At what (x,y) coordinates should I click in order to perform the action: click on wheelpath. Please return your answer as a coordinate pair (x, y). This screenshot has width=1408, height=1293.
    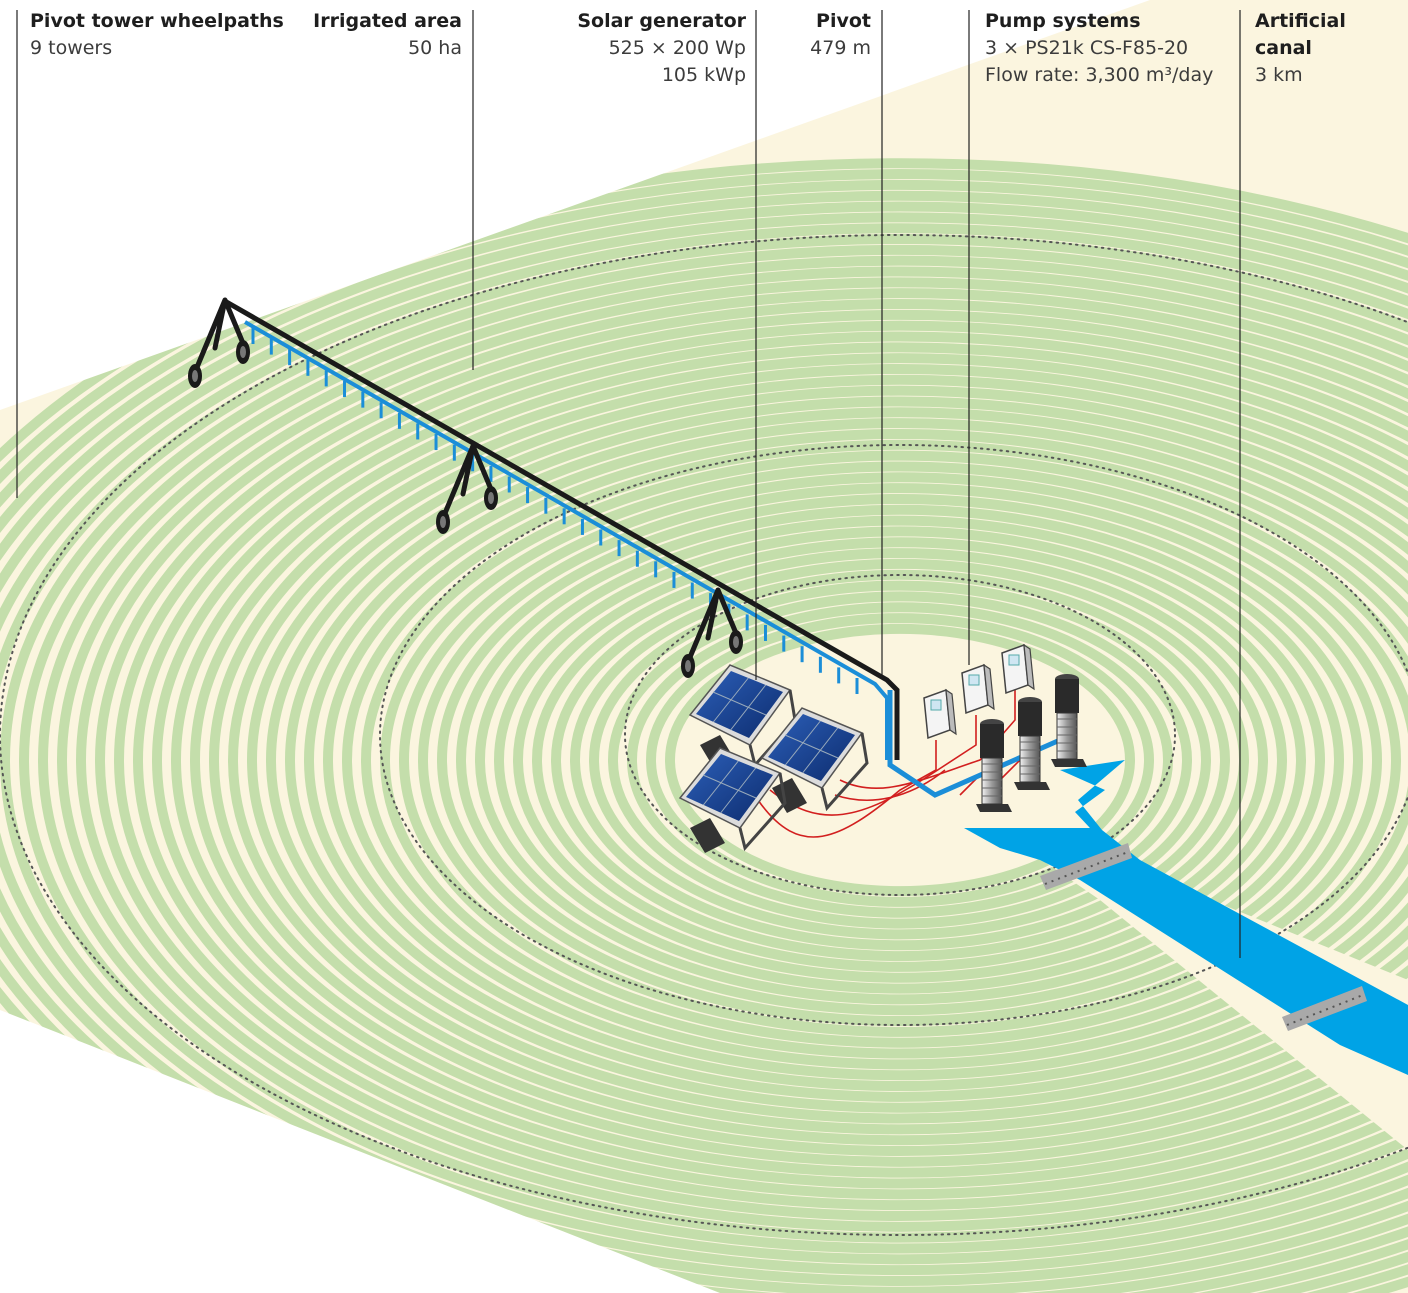
    Looking at the image, I should click on (900, 735).